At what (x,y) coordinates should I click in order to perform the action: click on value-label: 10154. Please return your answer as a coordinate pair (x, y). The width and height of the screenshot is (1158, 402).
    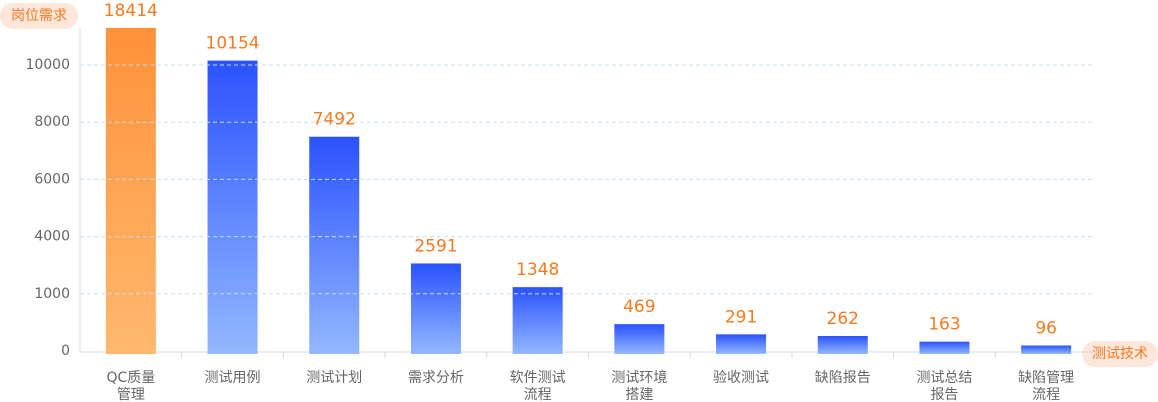
    Looking at the image, I should click on (233, 44).